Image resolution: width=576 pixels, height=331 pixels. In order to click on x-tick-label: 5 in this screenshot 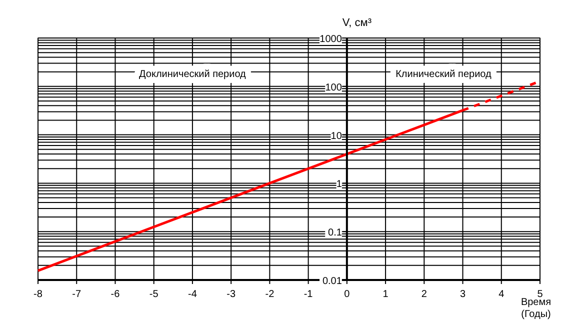, I will do `click(540, 294)`.